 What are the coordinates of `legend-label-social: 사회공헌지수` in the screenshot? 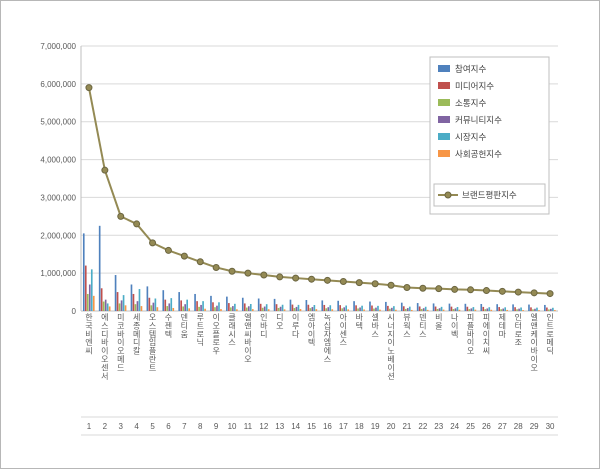 It's located at (478, 154).